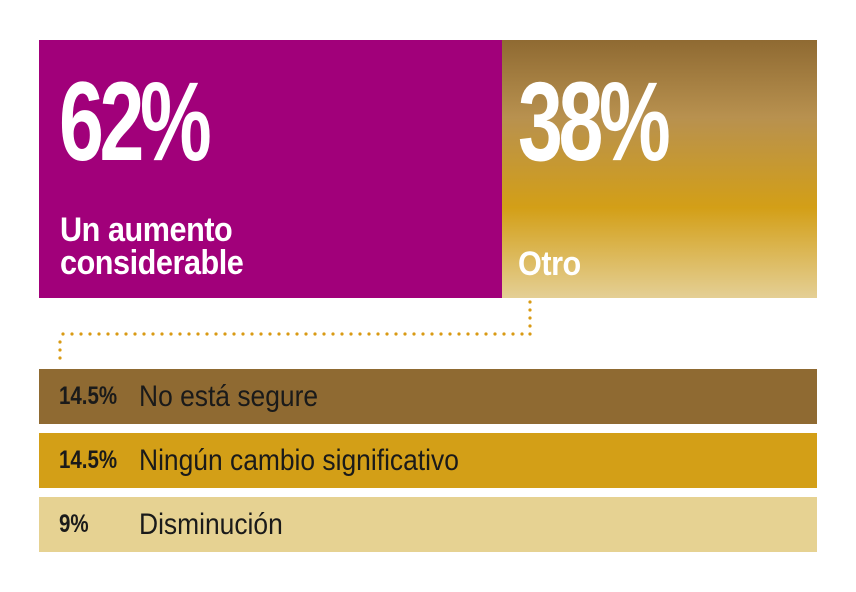 This screenshot has height=592, width=856. I want to click on breakdown-bar-no-change: 14.5% Ningún cambio significativo, so click(428, 460).